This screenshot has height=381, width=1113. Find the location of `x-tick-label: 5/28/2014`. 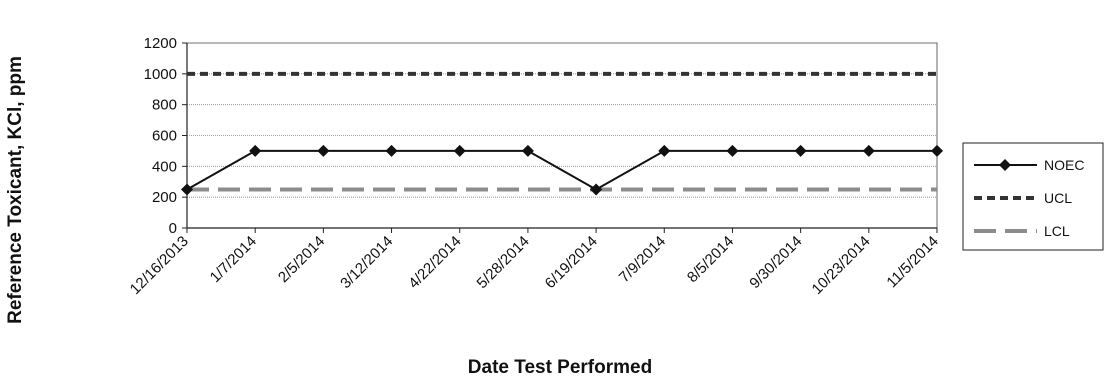

x-tick-label: 5/28/2014 is located at coordinates (503, 262).